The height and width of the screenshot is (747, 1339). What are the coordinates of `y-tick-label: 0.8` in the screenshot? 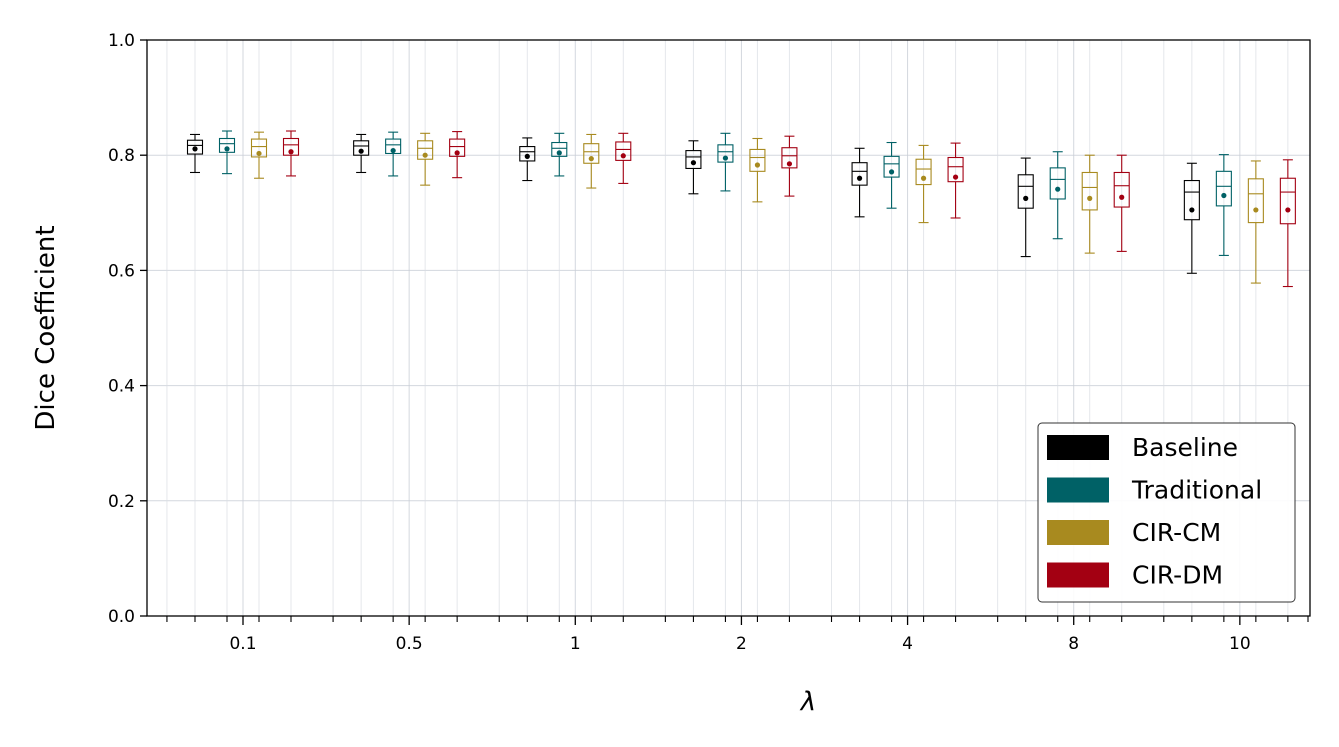 It's located at (121, 156).